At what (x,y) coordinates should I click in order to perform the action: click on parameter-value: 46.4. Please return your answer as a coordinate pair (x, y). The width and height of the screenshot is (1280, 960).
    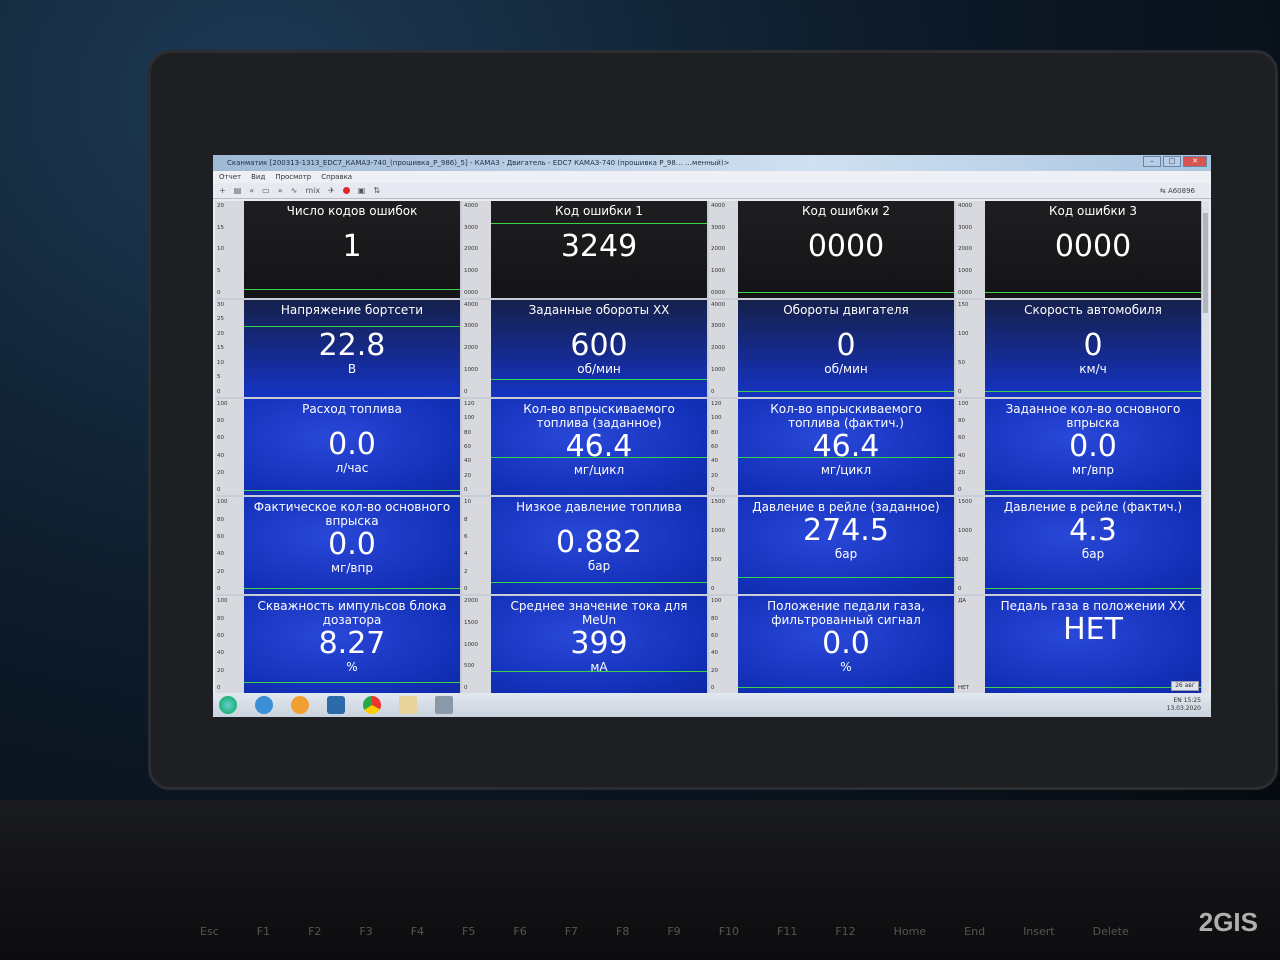
    Looking at the image, I should click on (846, 446).